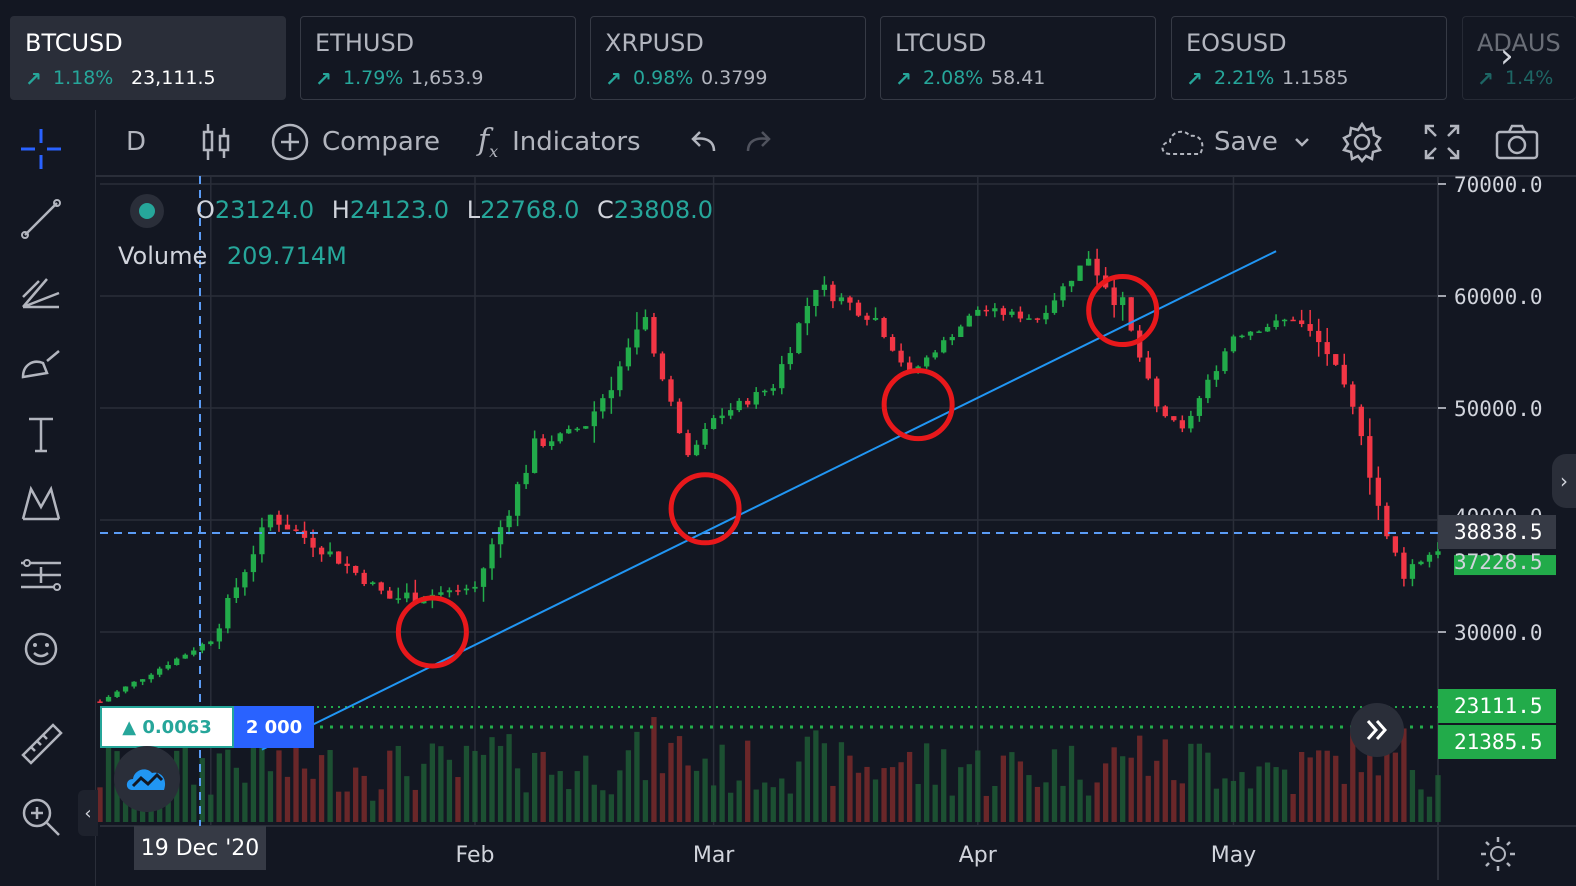 This screenshot has width=1576, height=886. Describe the element at coordinates (1302, 142) in the screenshot. I see `save-options-dropdown` at that location.